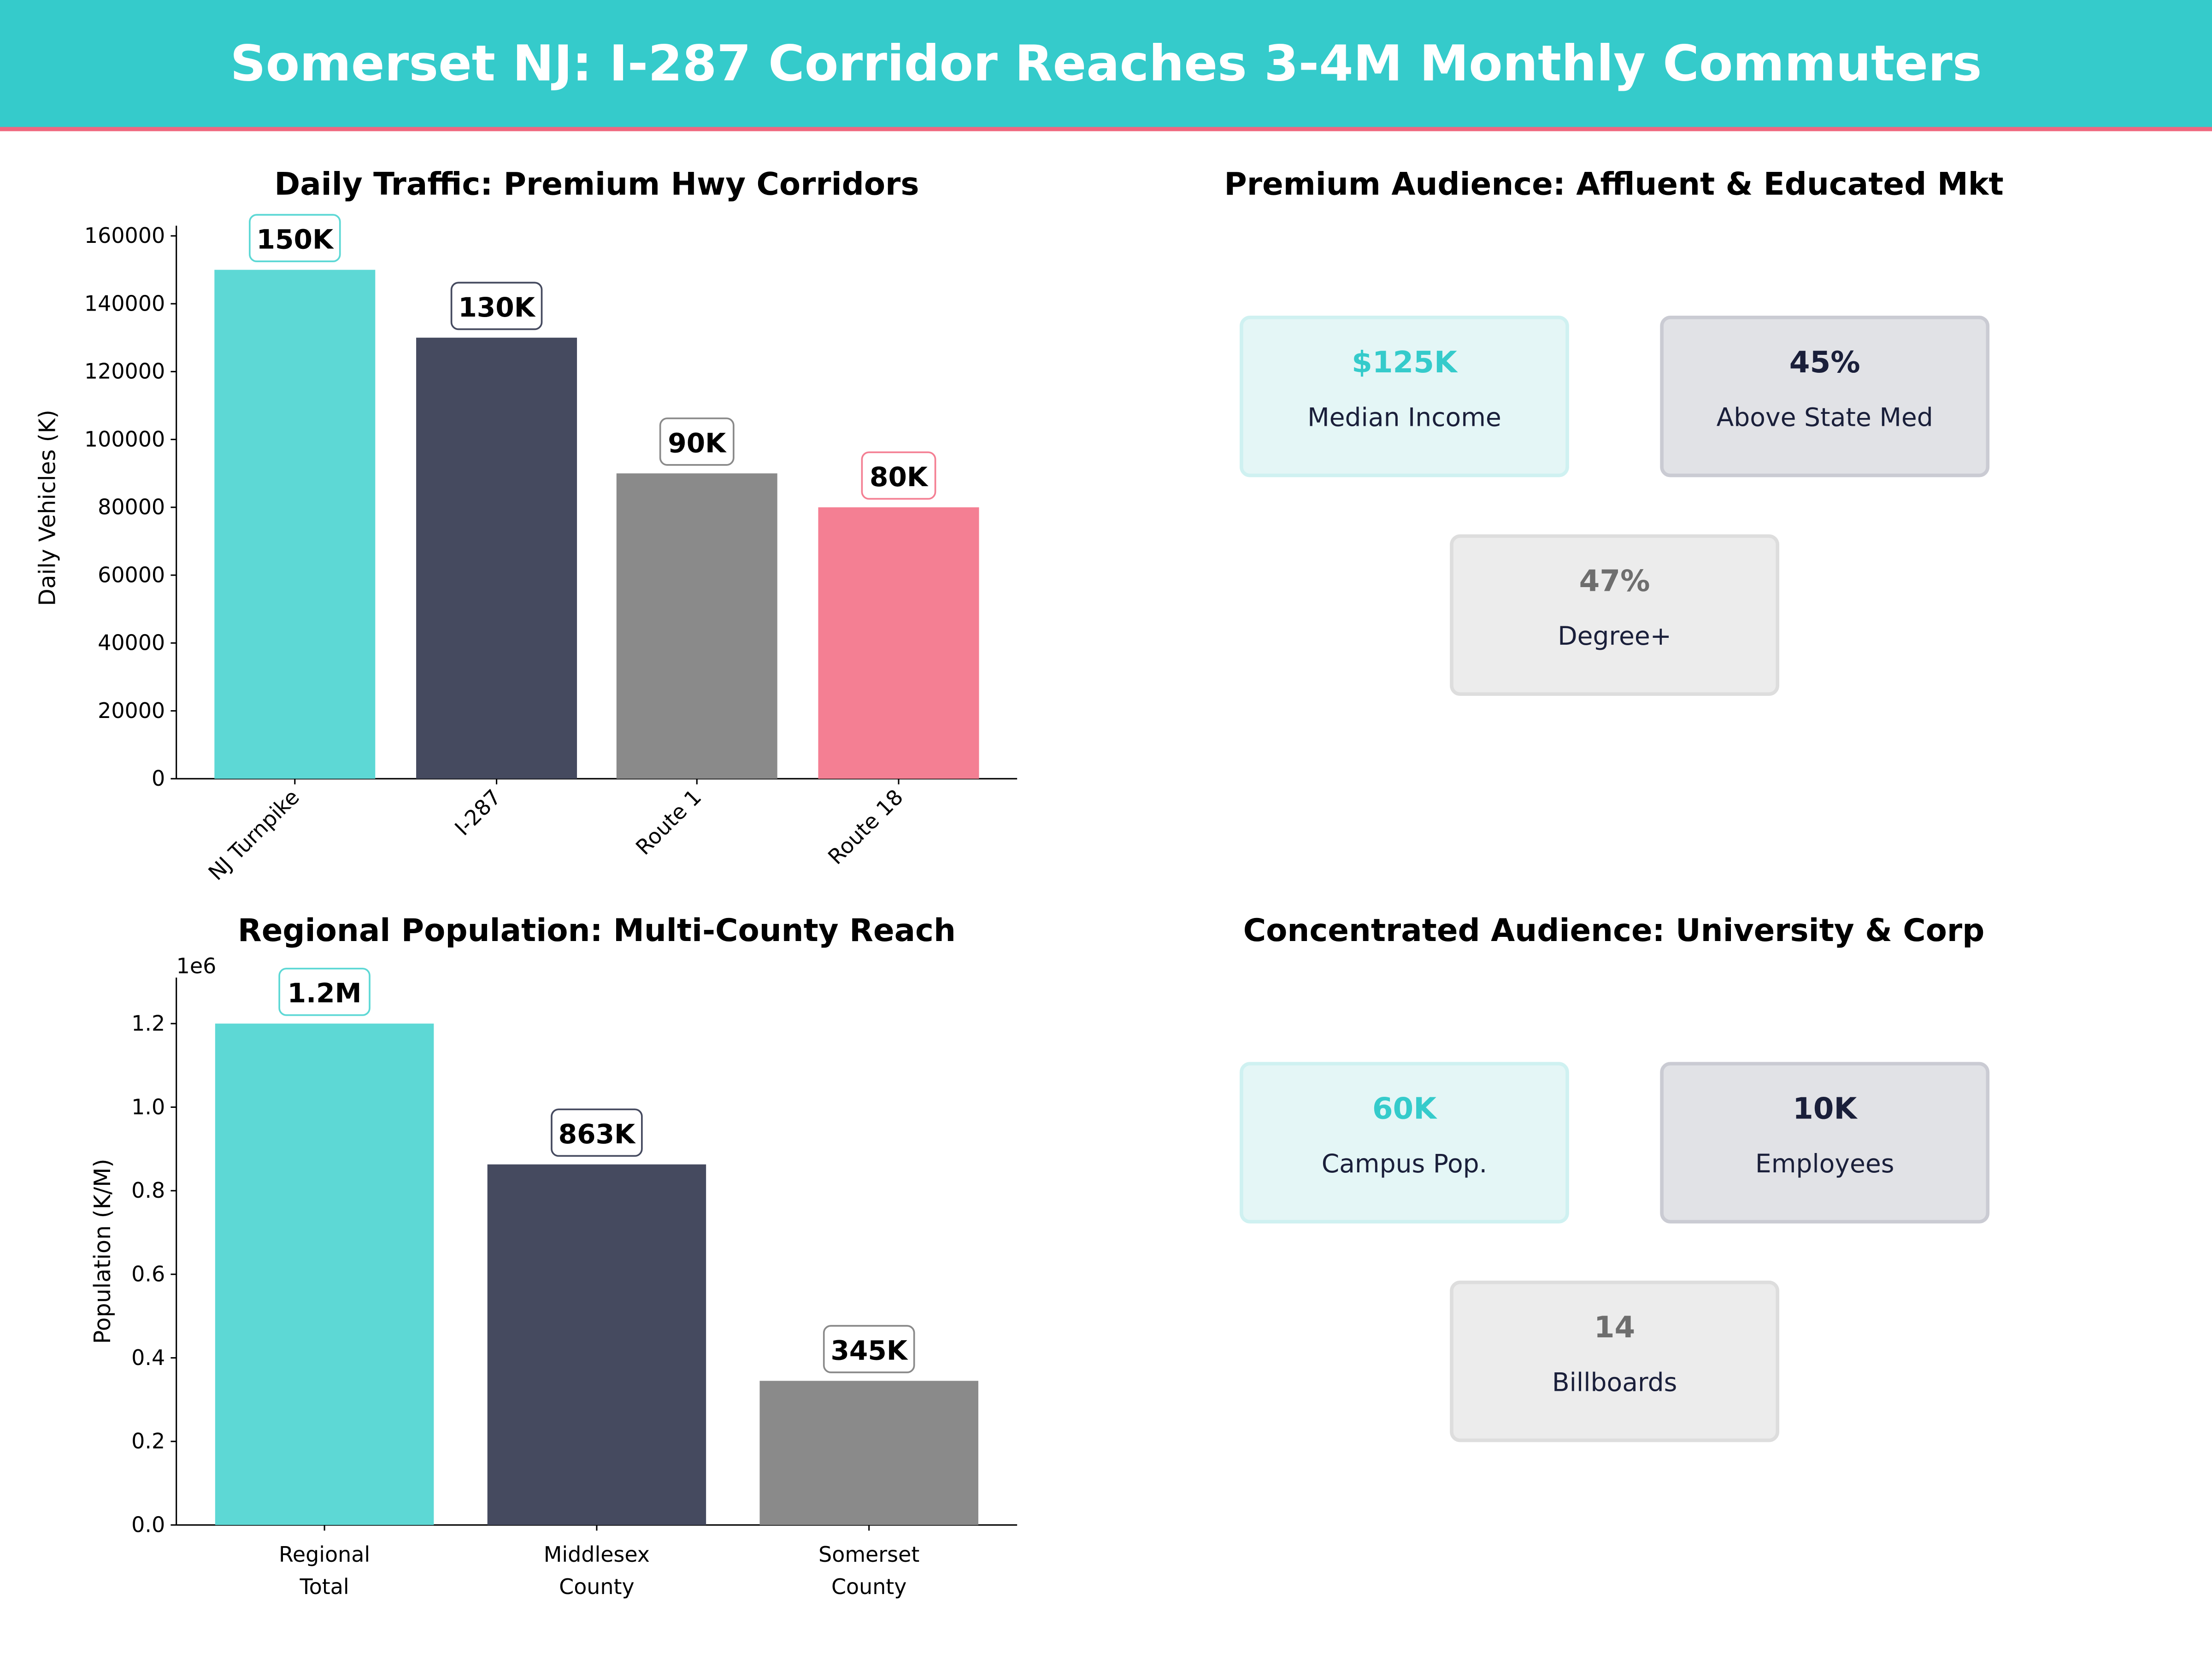 The image size is (2212, 1659). I want to click on y-tick-label: 0.2, so click(148, 1441).